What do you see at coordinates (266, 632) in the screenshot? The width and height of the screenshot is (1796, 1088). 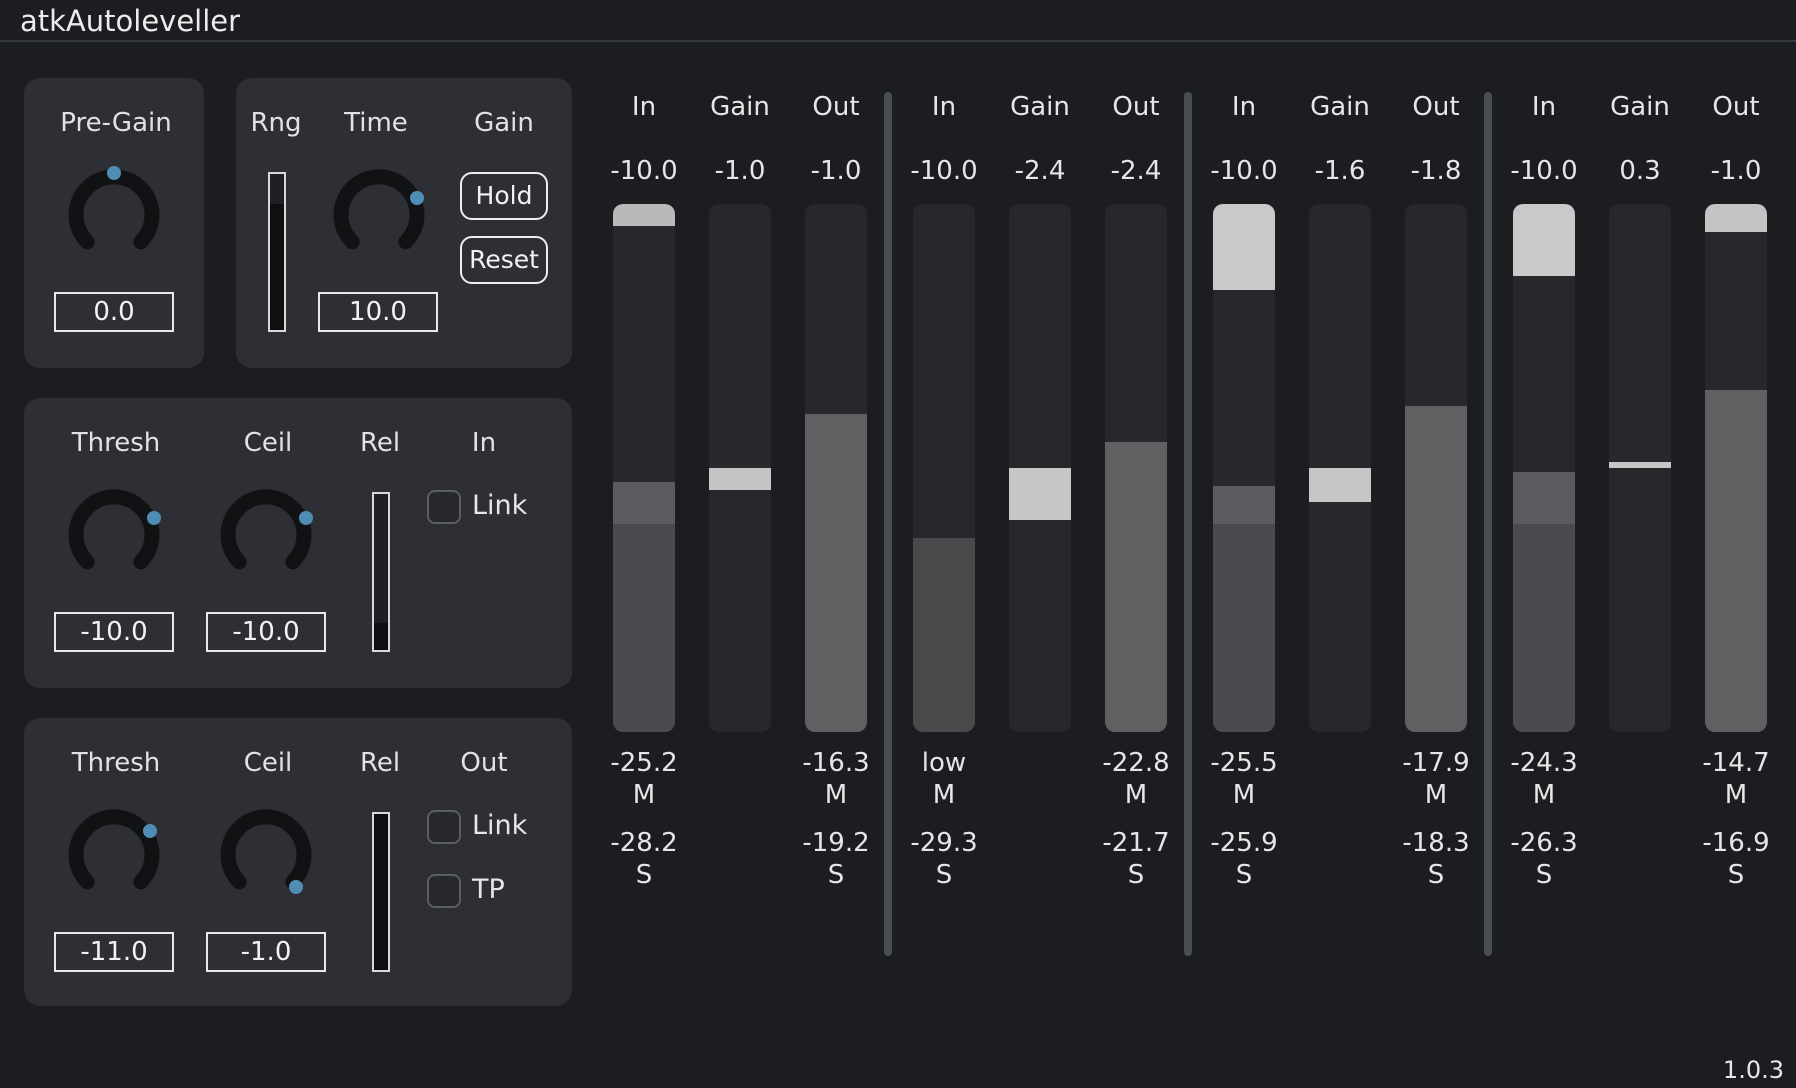 I see `in-ceil-value-field: -10.0` at bounding box center [266, 632].